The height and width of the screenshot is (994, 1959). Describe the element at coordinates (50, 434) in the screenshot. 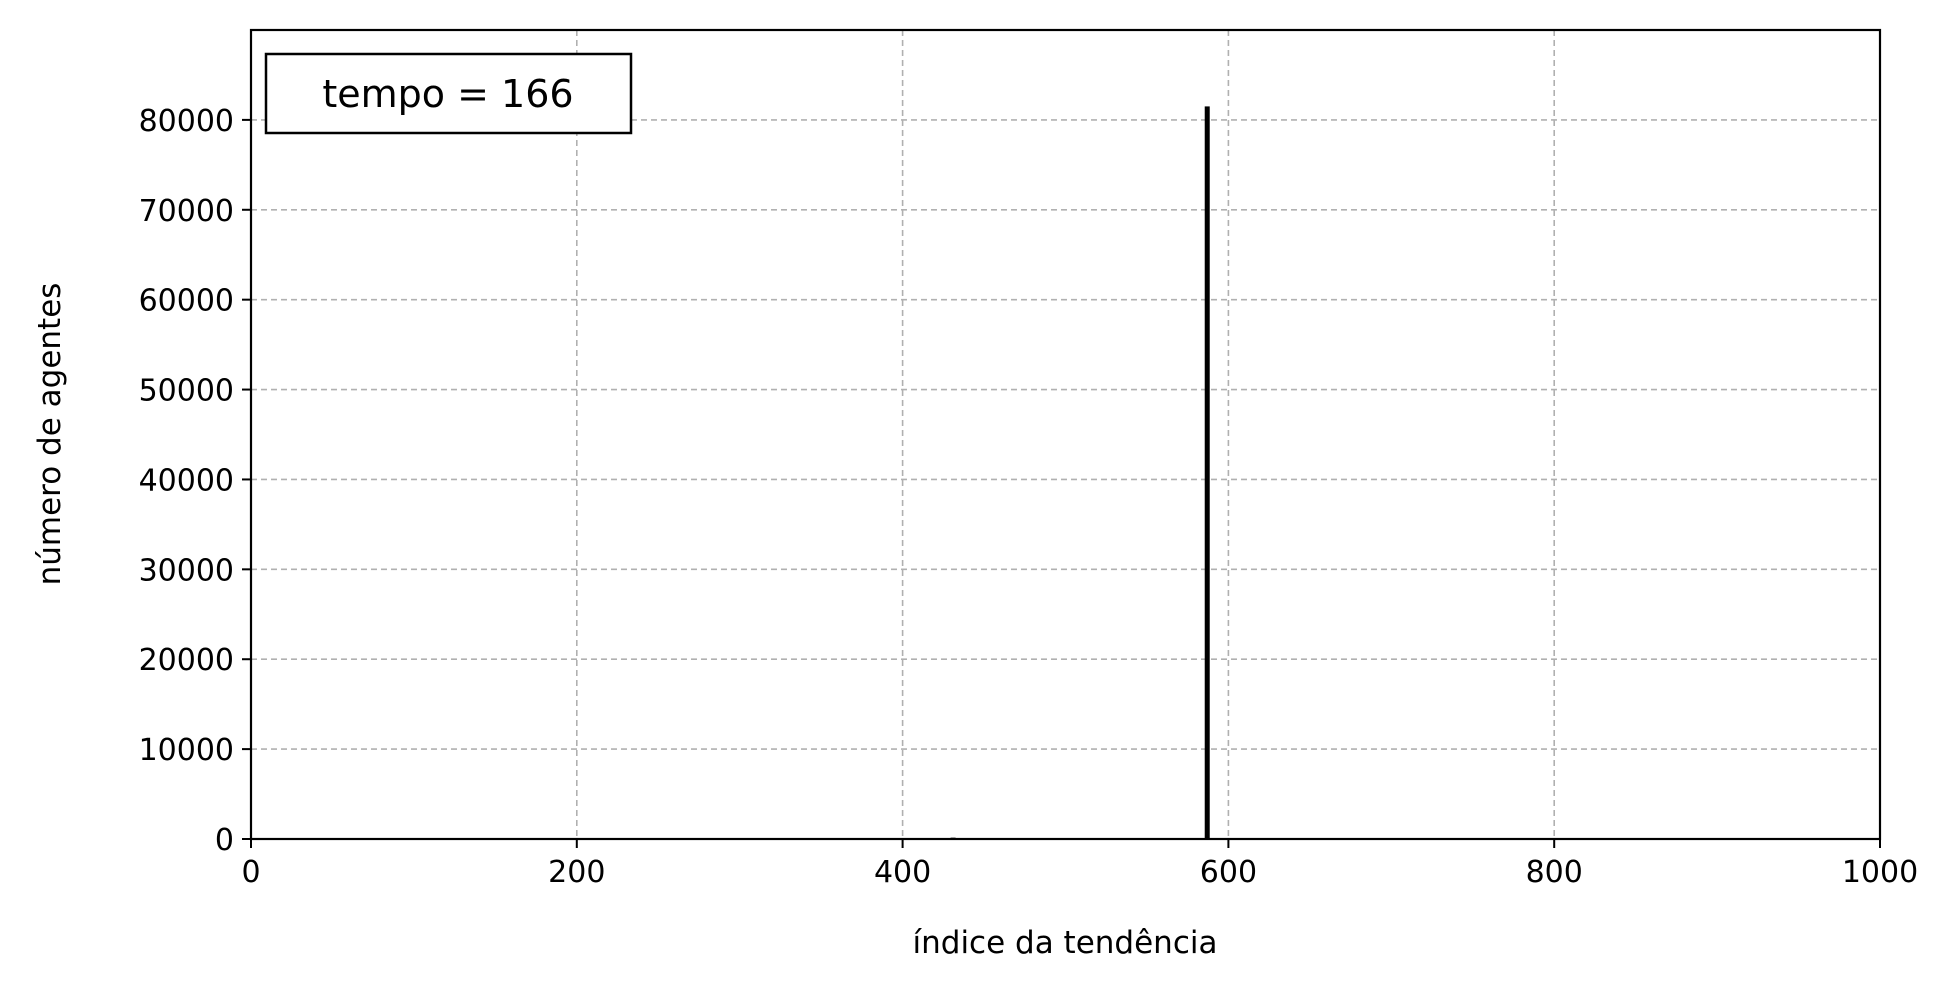

I see `y-axis-label: número de agentes` at that location.